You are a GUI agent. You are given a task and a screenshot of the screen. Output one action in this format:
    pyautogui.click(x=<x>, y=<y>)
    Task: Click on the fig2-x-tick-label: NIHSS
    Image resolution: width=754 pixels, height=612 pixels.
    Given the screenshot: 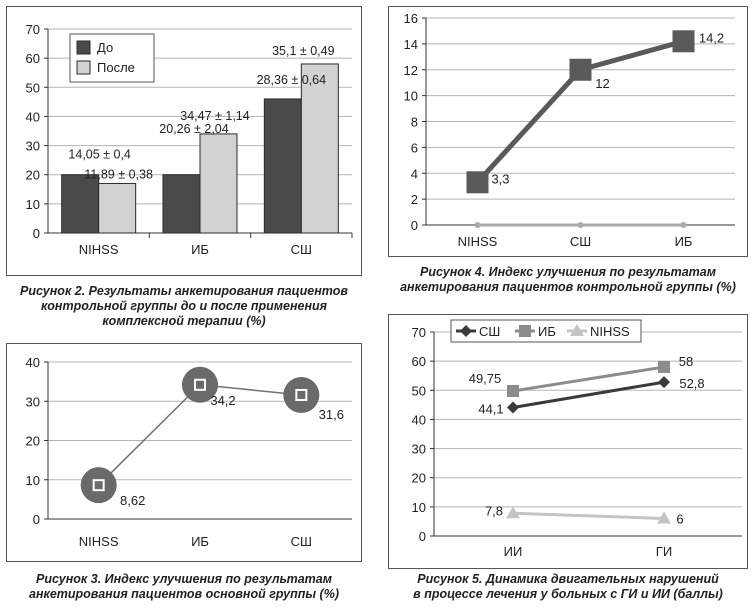 What is the action you would take?
    pyautogui.click(x=99, y=249)
    